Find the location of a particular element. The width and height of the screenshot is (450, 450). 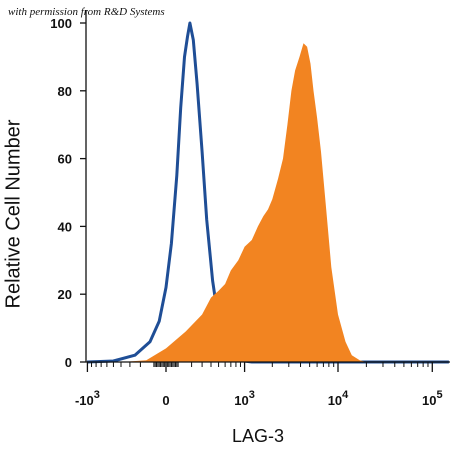

y-tick-label: 0 is located at coordinates (68, 362).